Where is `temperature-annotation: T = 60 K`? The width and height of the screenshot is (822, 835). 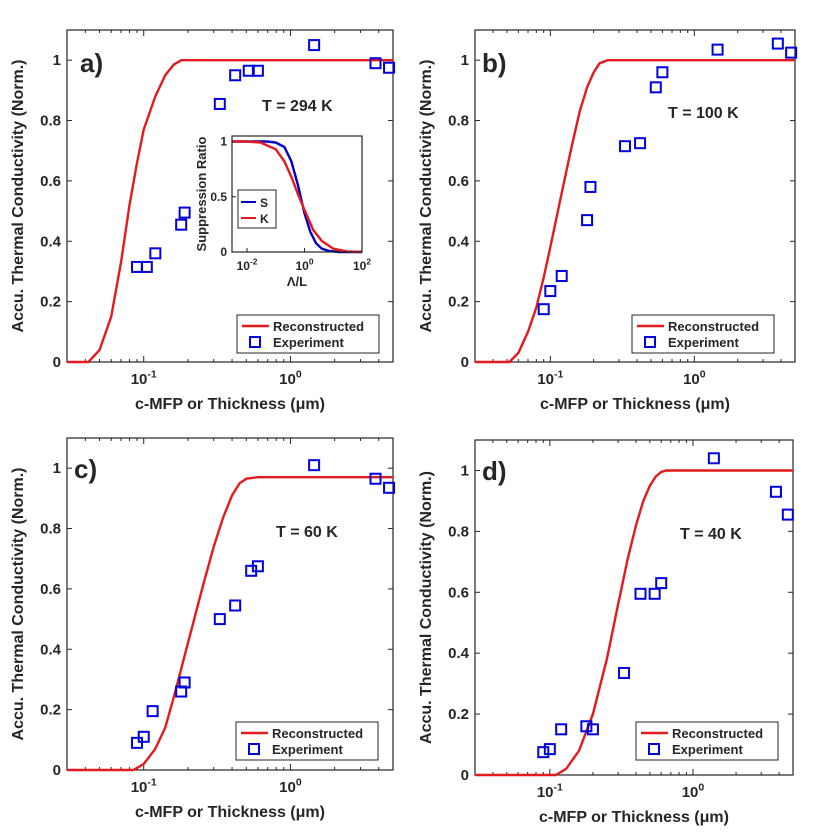
temperature-annotation: T = 60 K is located at coordinates (307, 532).